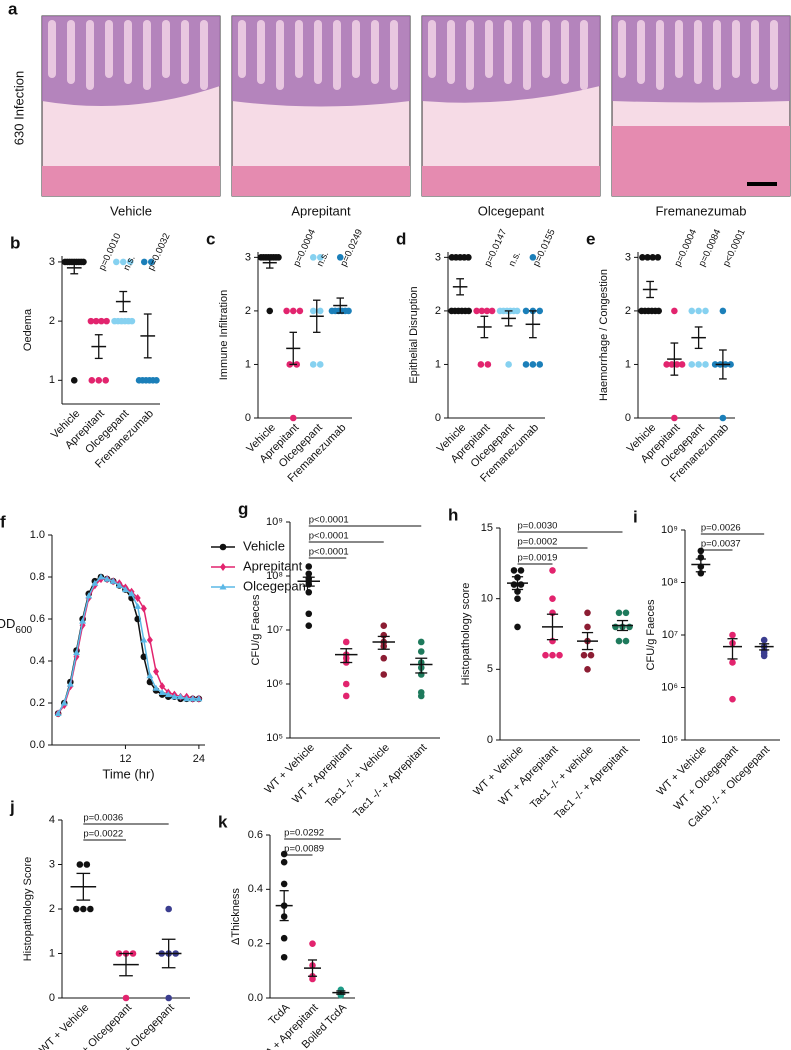 The height and width of the screenshot is (1050, 791). What do you see at coordinates (52, 820) in the screenshot?
I see `y-tick-label: 4` at bounding box center [52, 820].